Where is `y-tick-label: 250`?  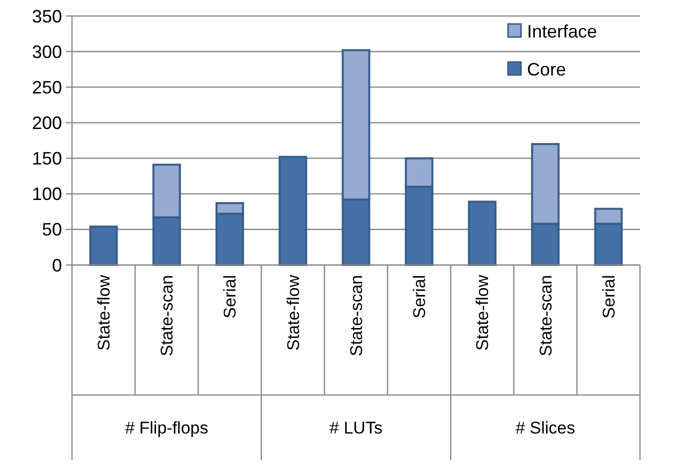 y-tick-label: 250 is located at coordinates (47, 87).